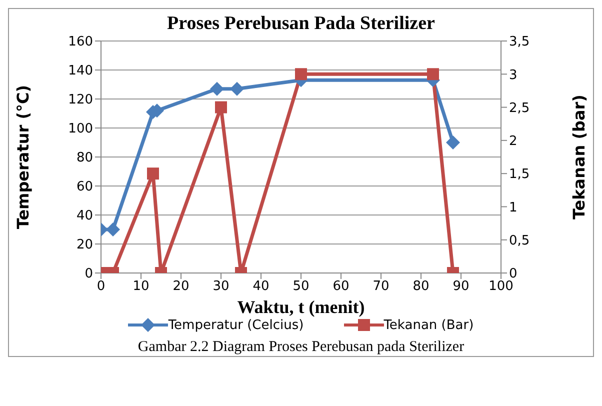 This screenshot has height=406, width=602. What do you see at coordinates (141, 286) in the screenshot?
I see `x-tick-label: 10` at bounding box center [141, 286].